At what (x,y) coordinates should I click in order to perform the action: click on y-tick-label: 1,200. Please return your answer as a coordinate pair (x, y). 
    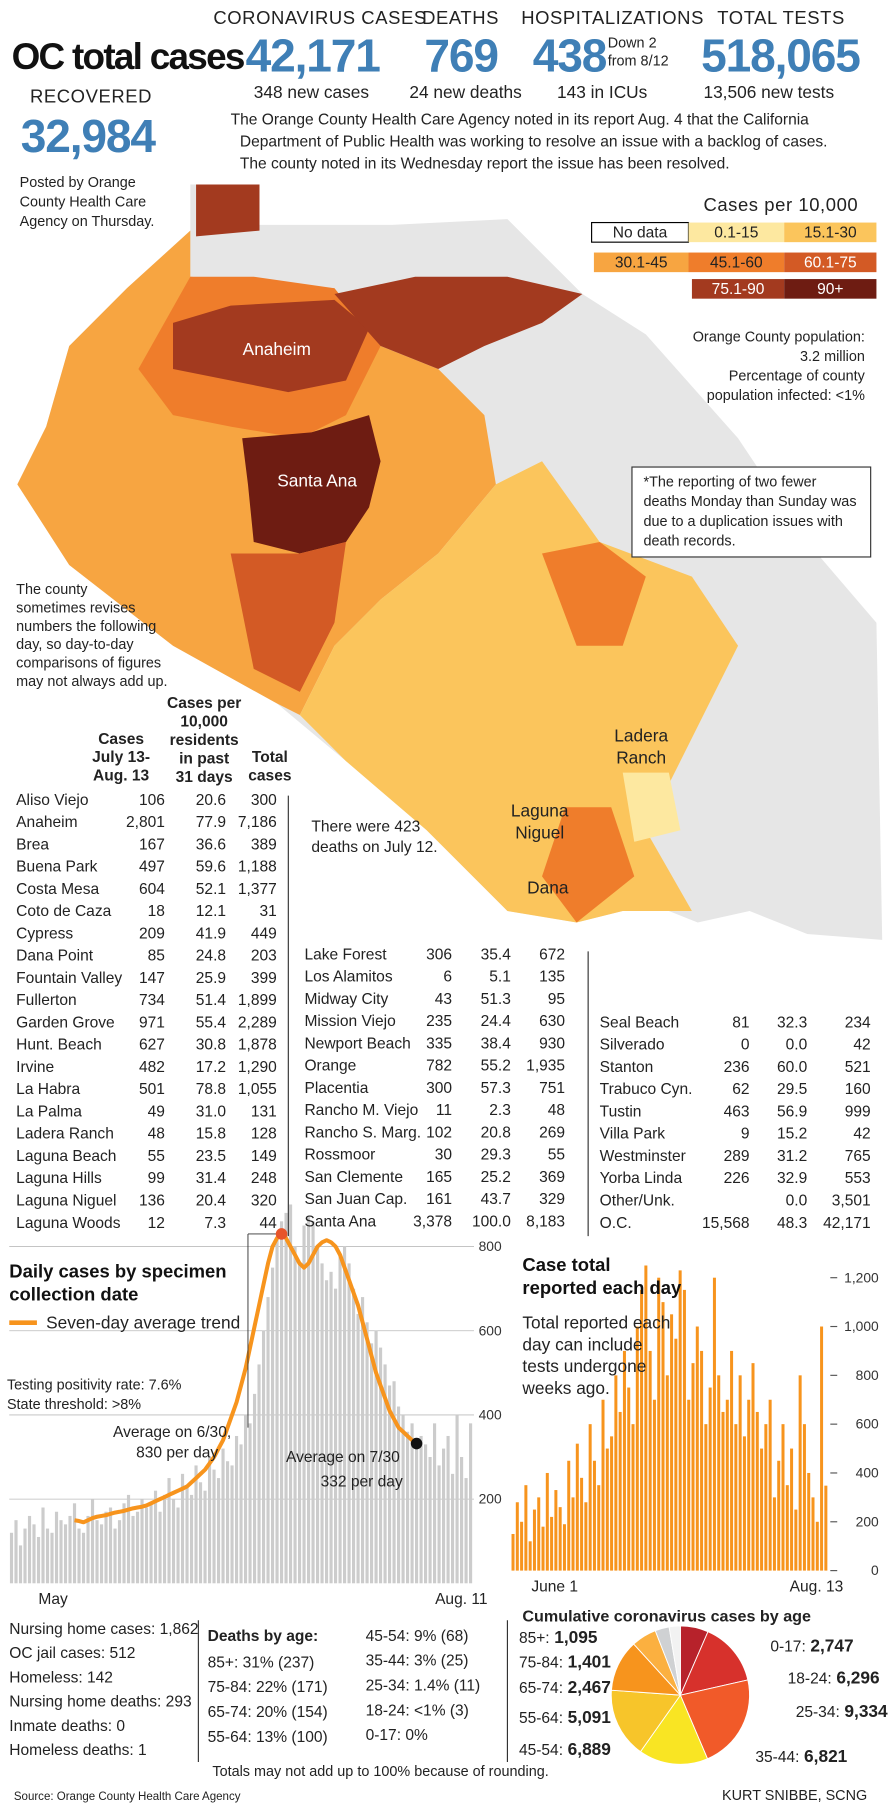
    Looking at the image, I should click on (861, 1277).